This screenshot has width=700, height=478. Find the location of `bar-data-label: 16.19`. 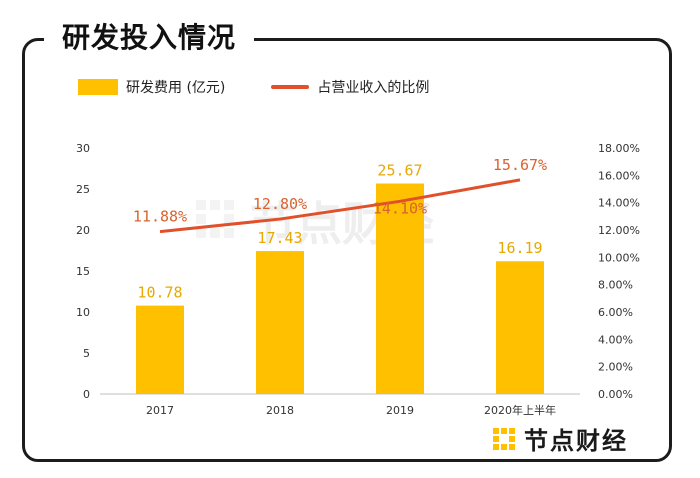

bar-data-label: 16.19 is located at coordinates (519, 248).